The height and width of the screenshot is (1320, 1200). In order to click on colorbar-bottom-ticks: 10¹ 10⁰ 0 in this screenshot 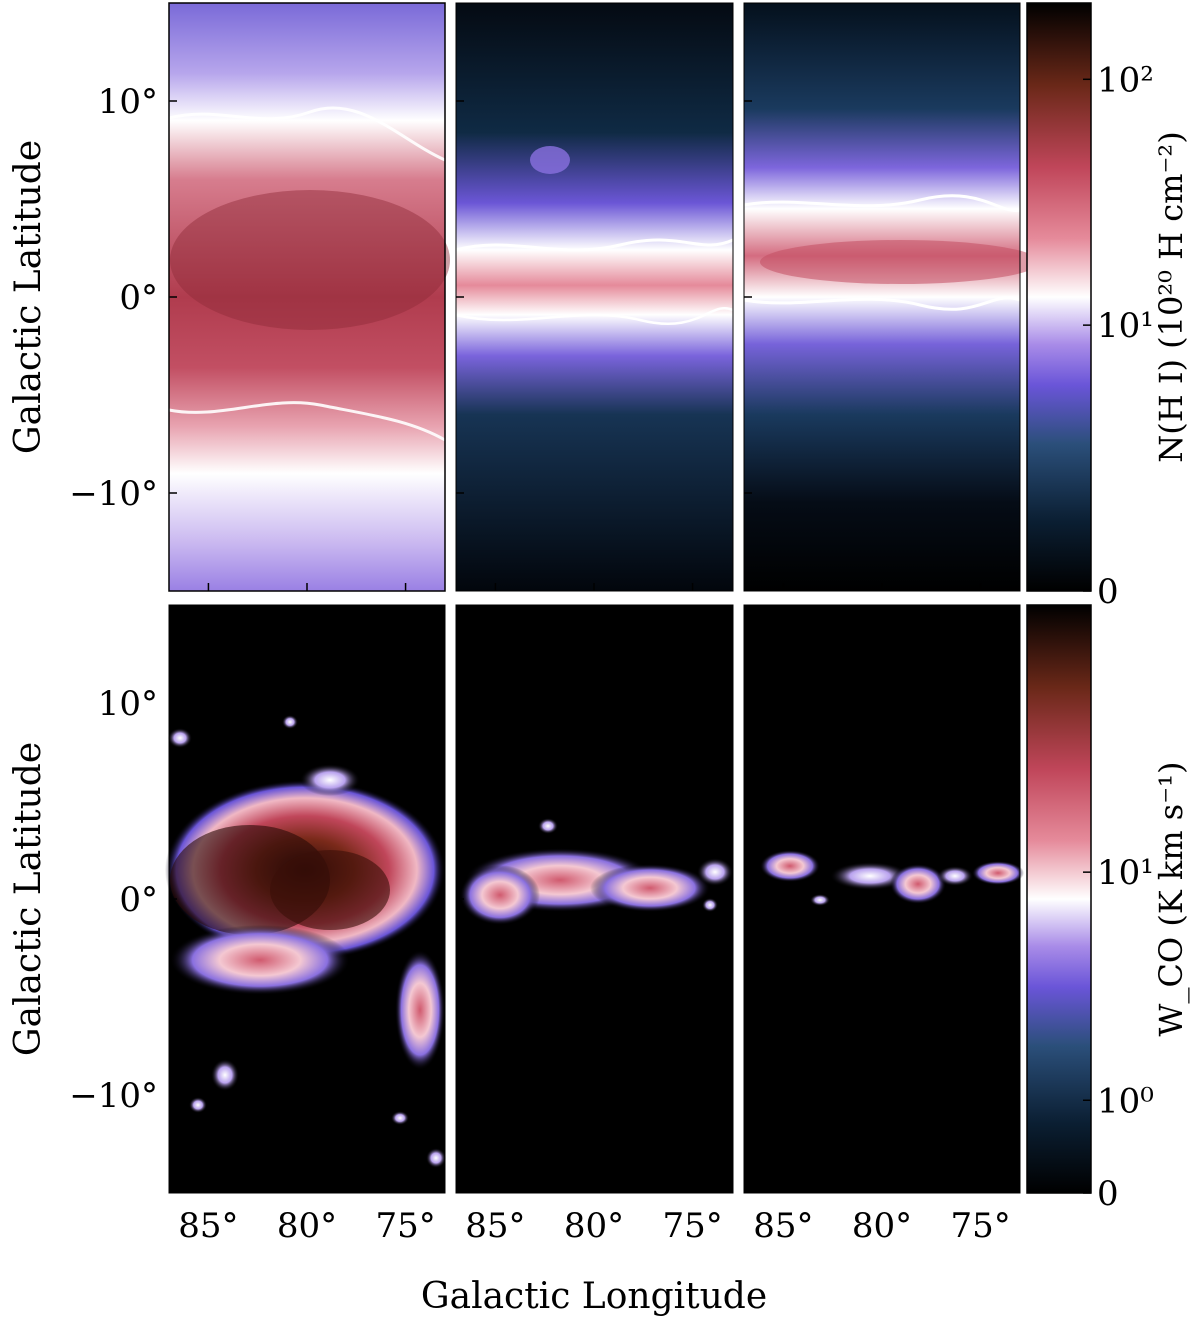, I will do `click(1118, 1033)`.